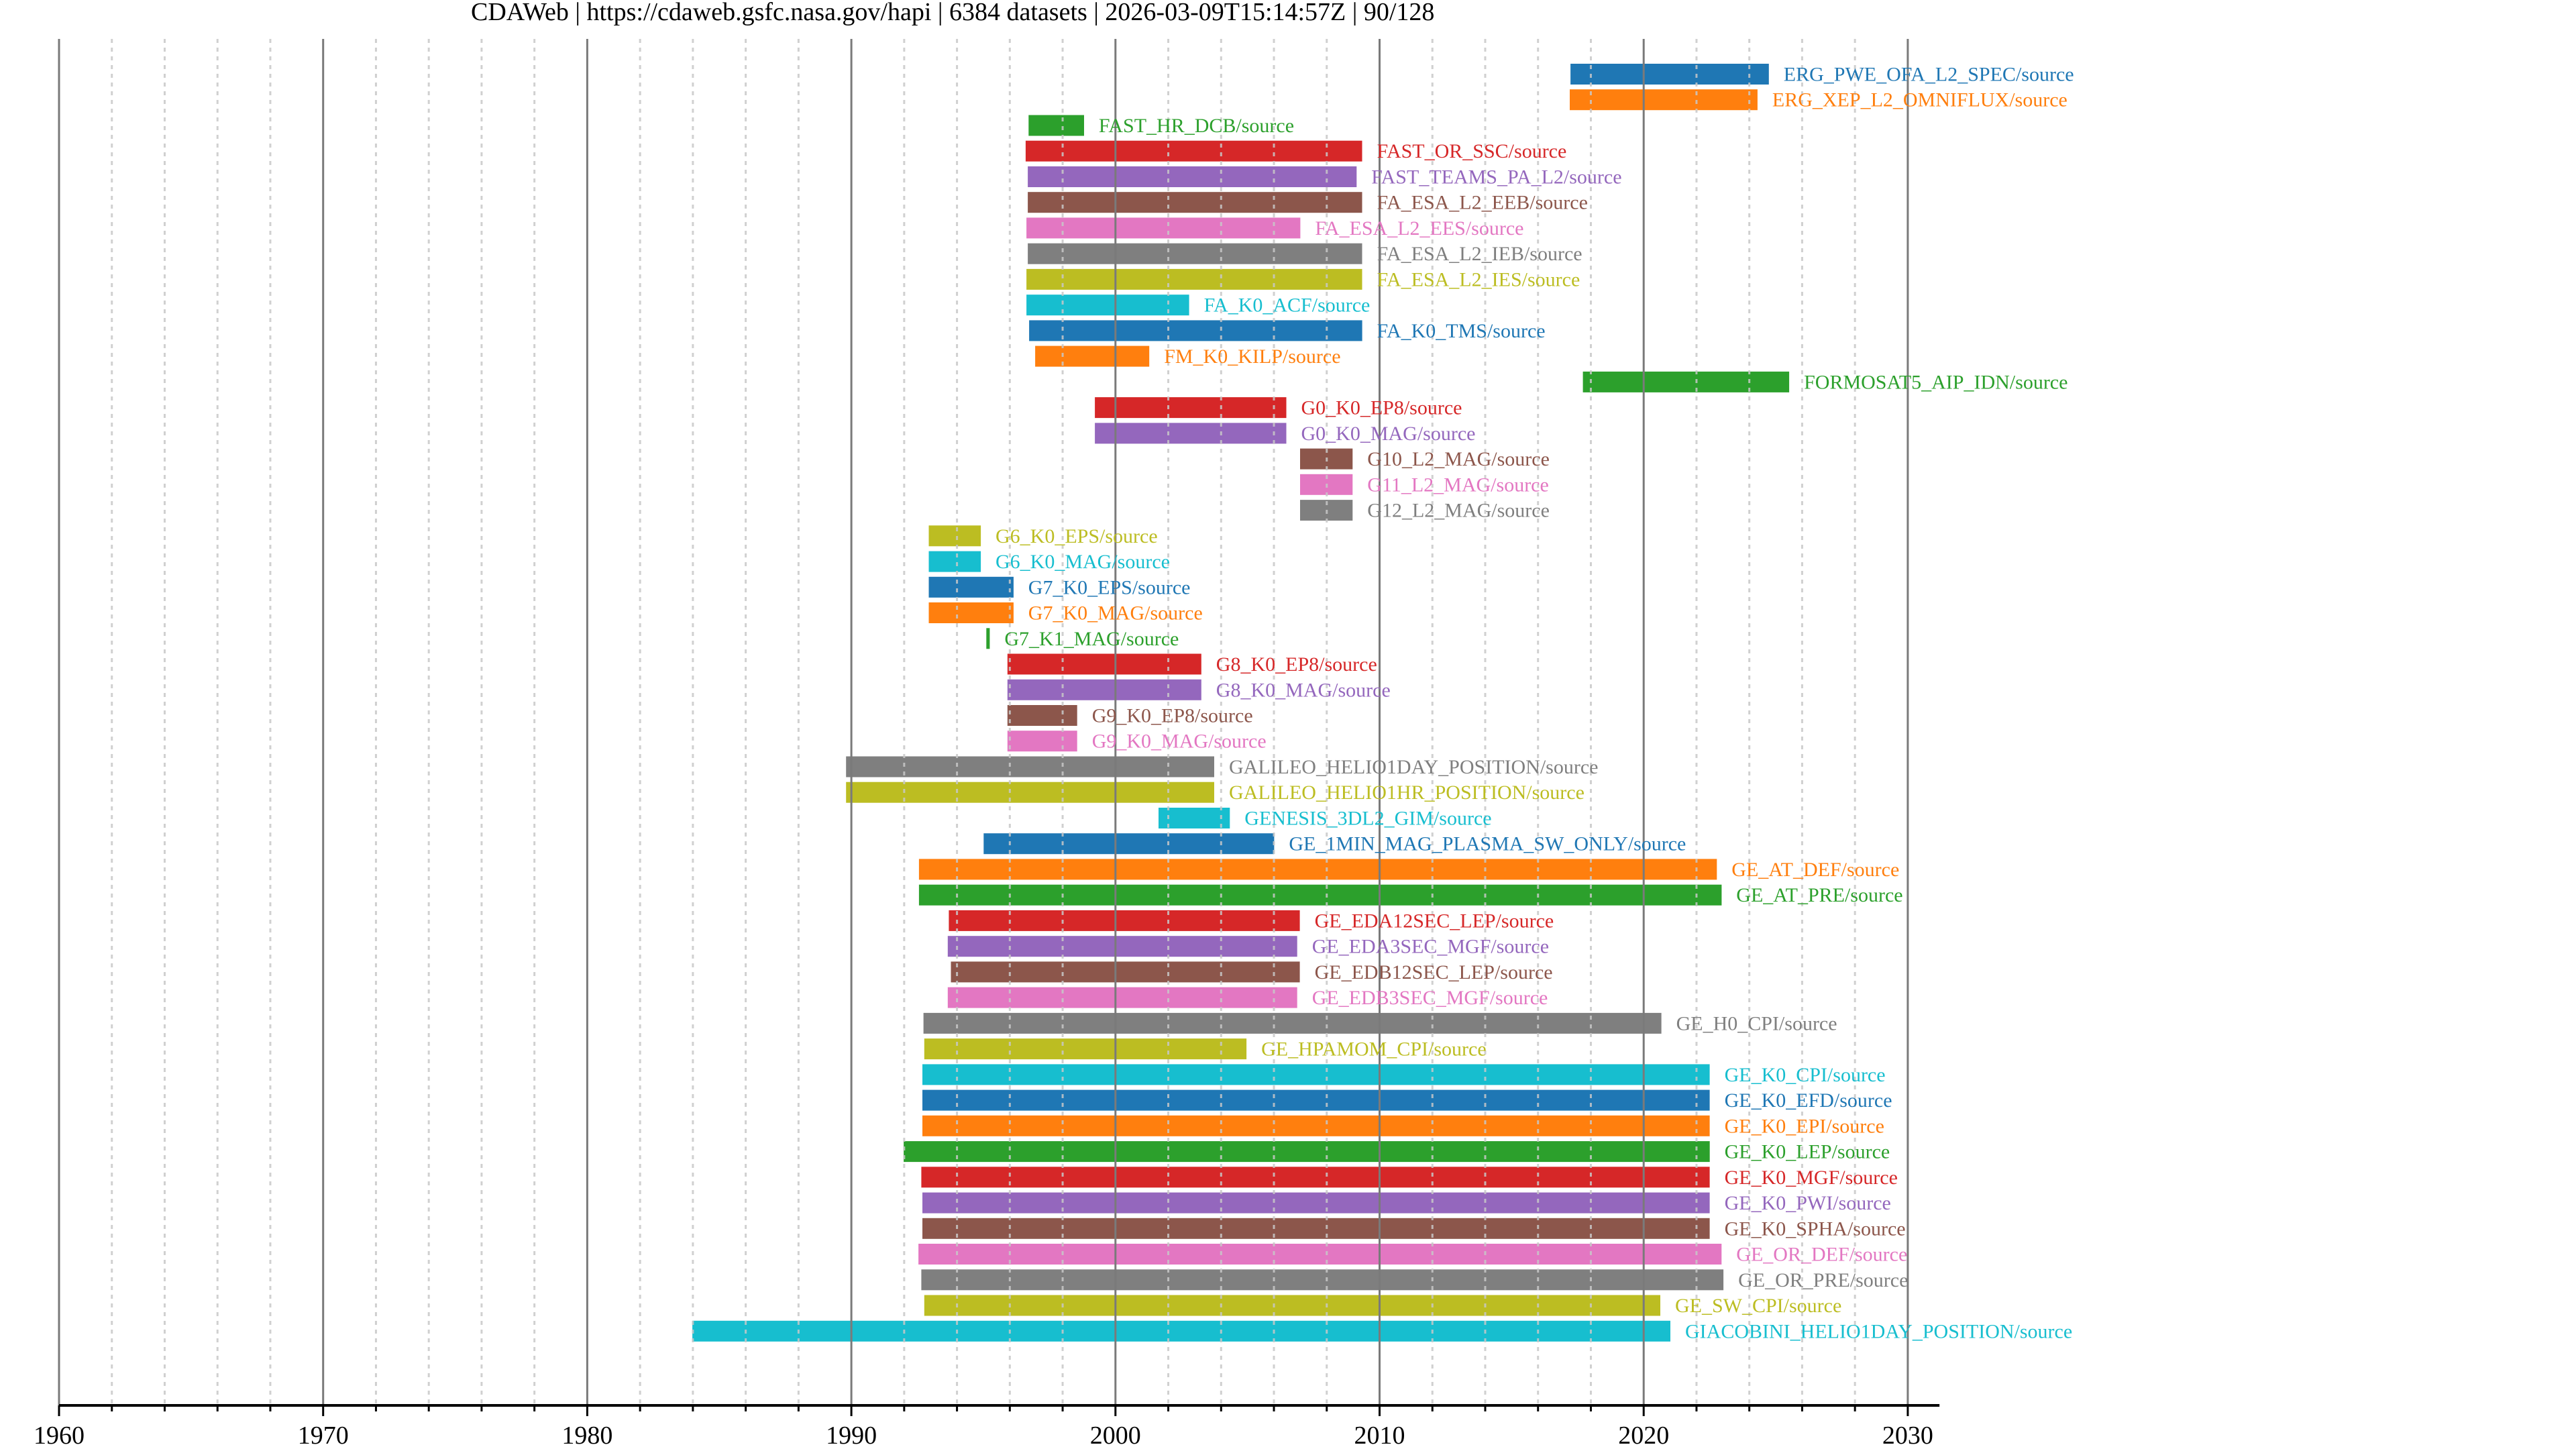 This screenshot has width=2576, height=1449. What do you see at coordinates (1758, 1306) in the screenshot?
I see `dataset-label: GE_SW_CPI/source` at bounding box center [1758, 1306].